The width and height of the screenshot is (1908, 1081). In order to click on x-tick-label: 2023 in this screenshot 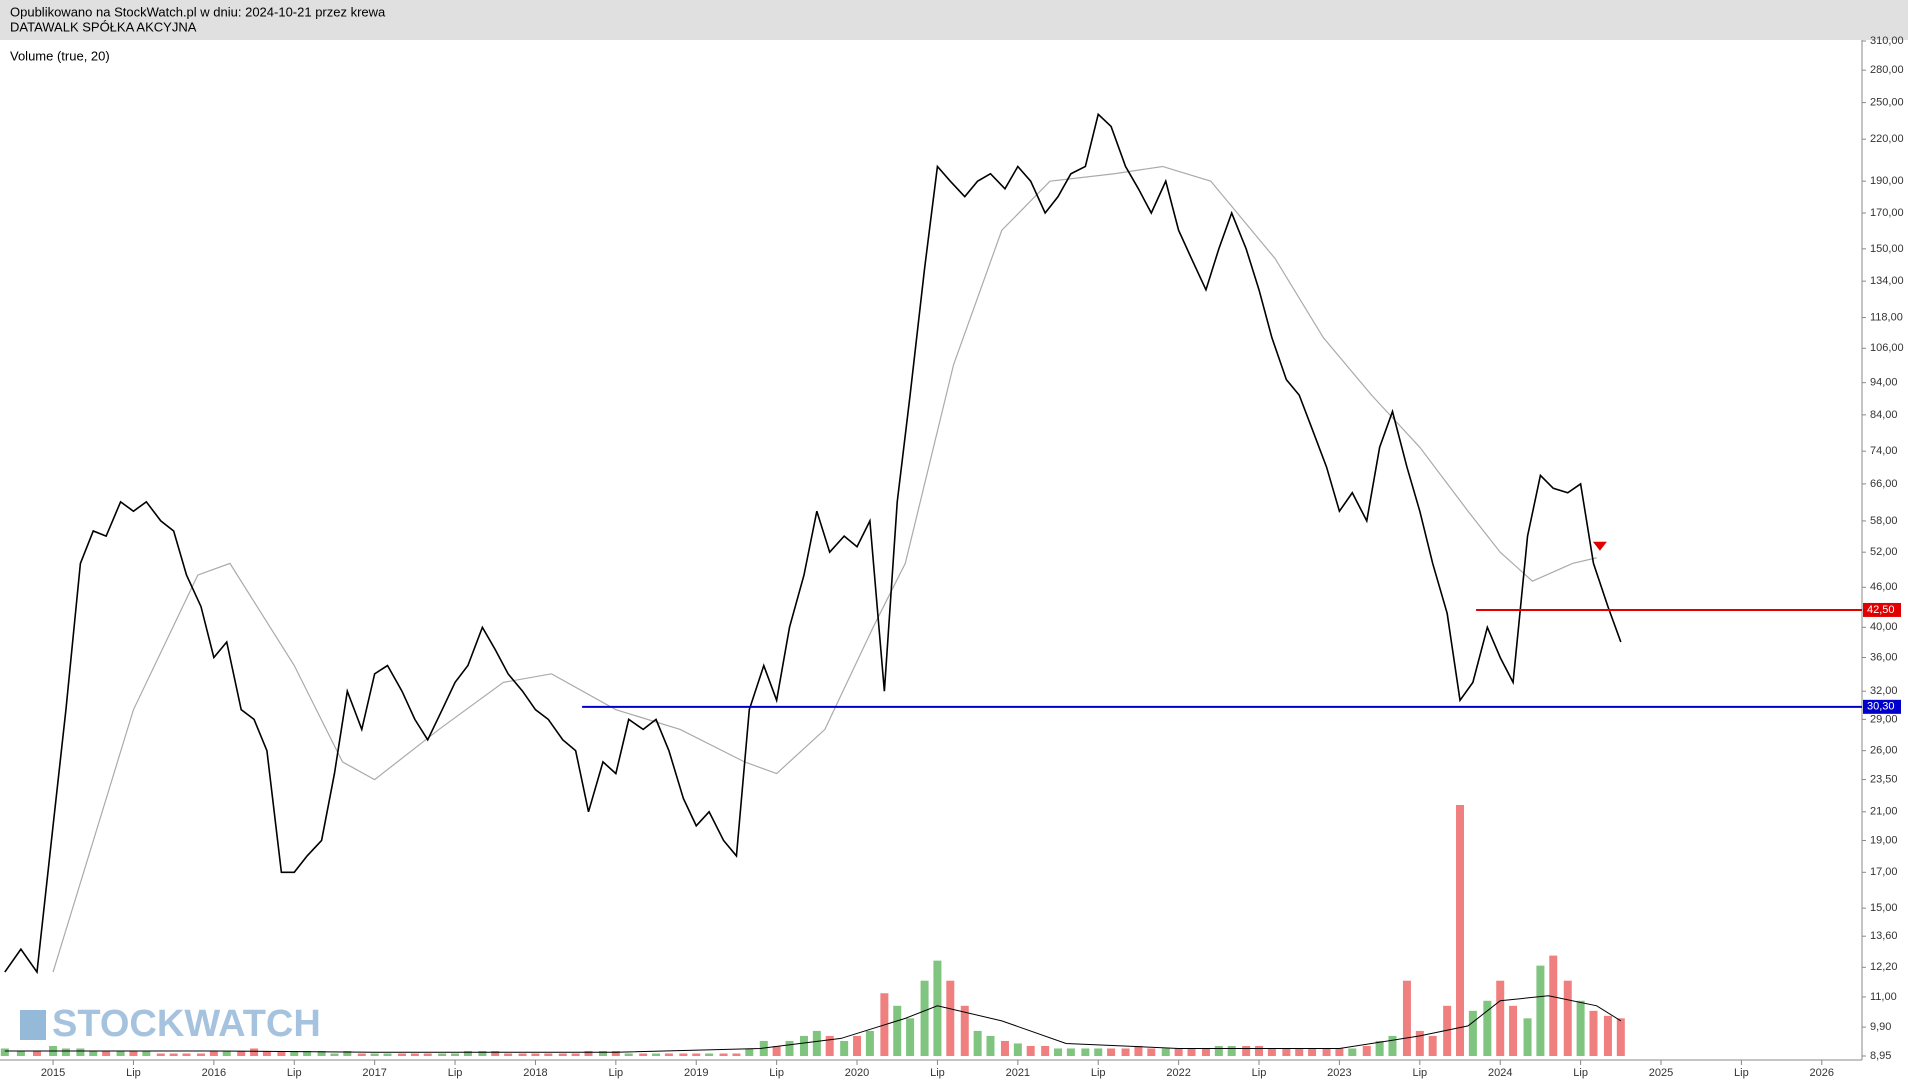, I will do `click(1339, 1073)`.